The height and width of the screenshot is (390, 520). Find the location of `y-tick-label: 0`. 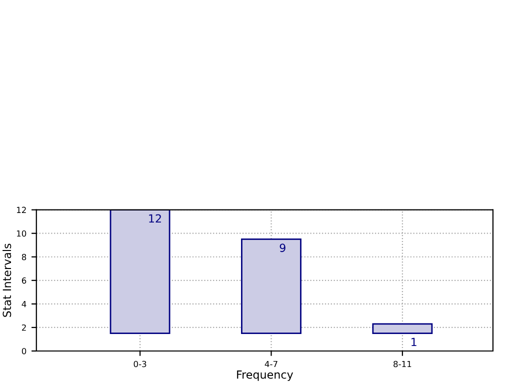

y-tick-label: 0 is located at coordinates (24, 351).